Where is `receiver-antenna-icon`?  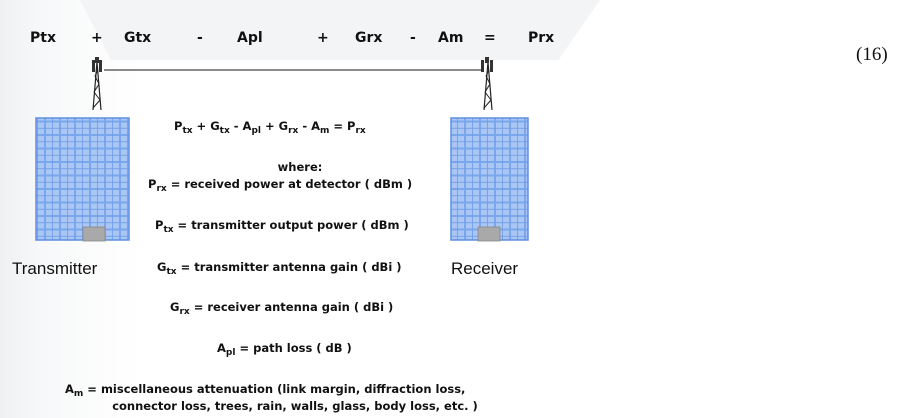
receiver-antenna-icon is located at coordinates (487, 84).